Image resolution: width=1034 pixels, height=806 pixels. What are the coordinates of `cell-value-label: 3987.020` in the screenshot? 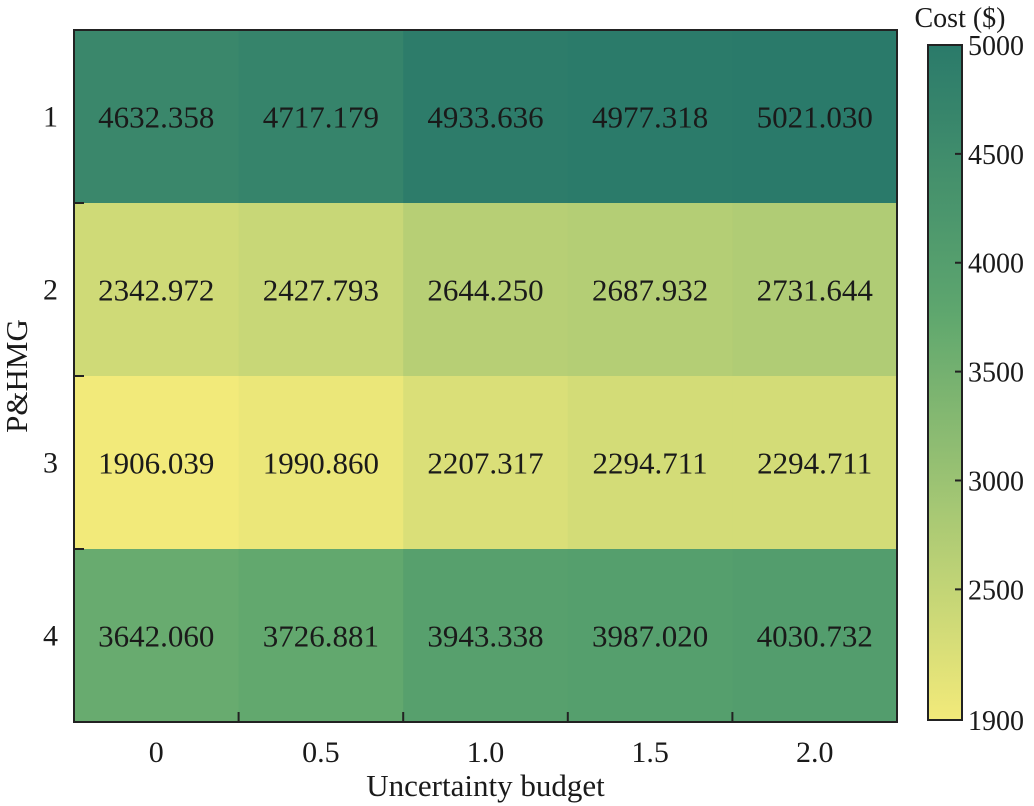 It's located at (650, 636).